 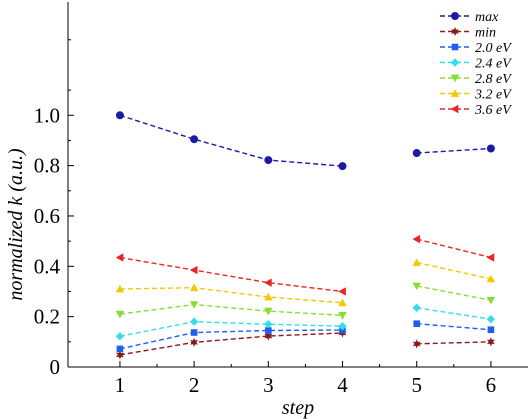 I want to click on legend-label: max, so click(x=487, y=17).